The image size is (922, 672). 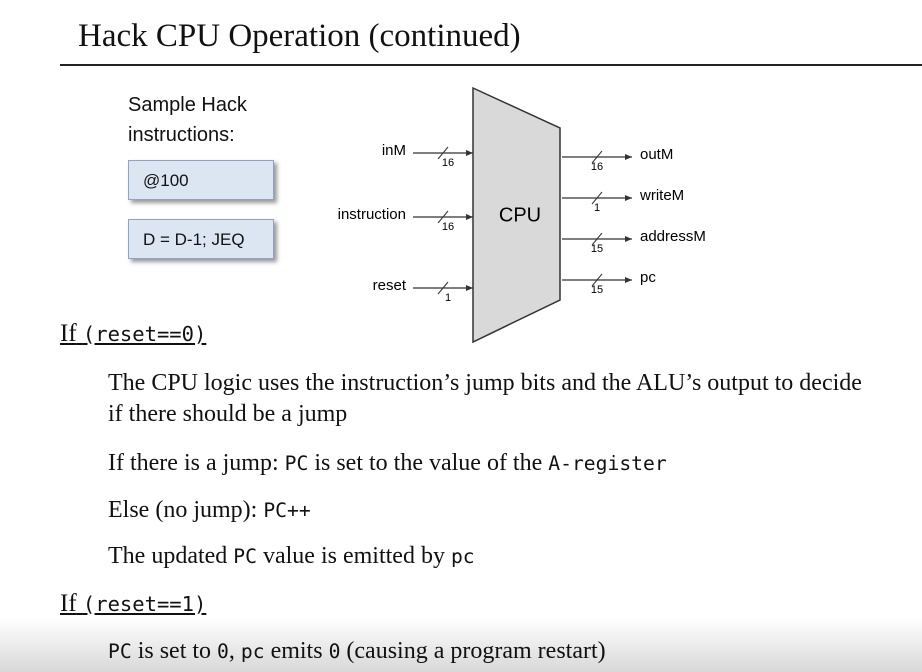 I want to click on section-heading: If (reset==0), so click(x=133, y=334).